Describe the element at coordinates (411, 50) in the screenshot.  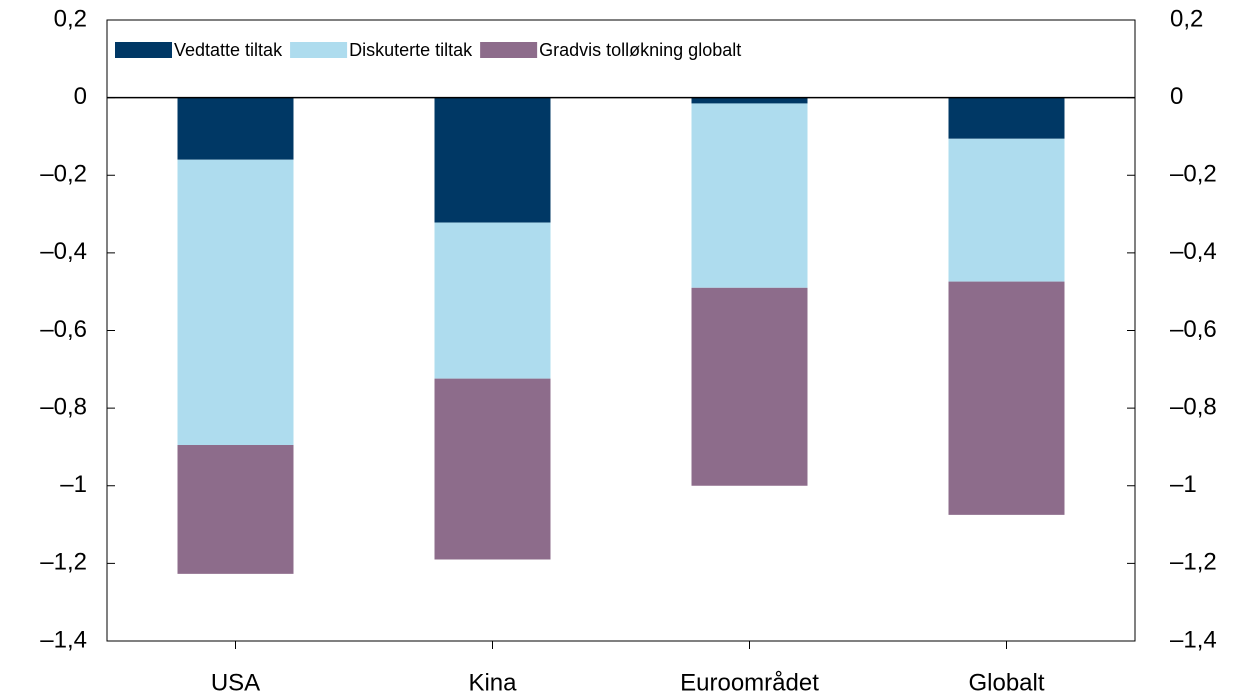
I see `legend-label: Diskuterte tiltak` at that location.